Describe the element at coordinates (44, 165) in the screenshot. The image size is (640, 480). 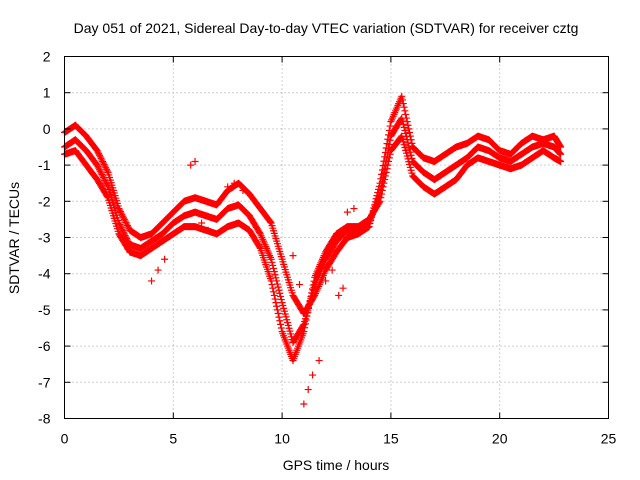
I see `y-tick-label: -1` at that location.